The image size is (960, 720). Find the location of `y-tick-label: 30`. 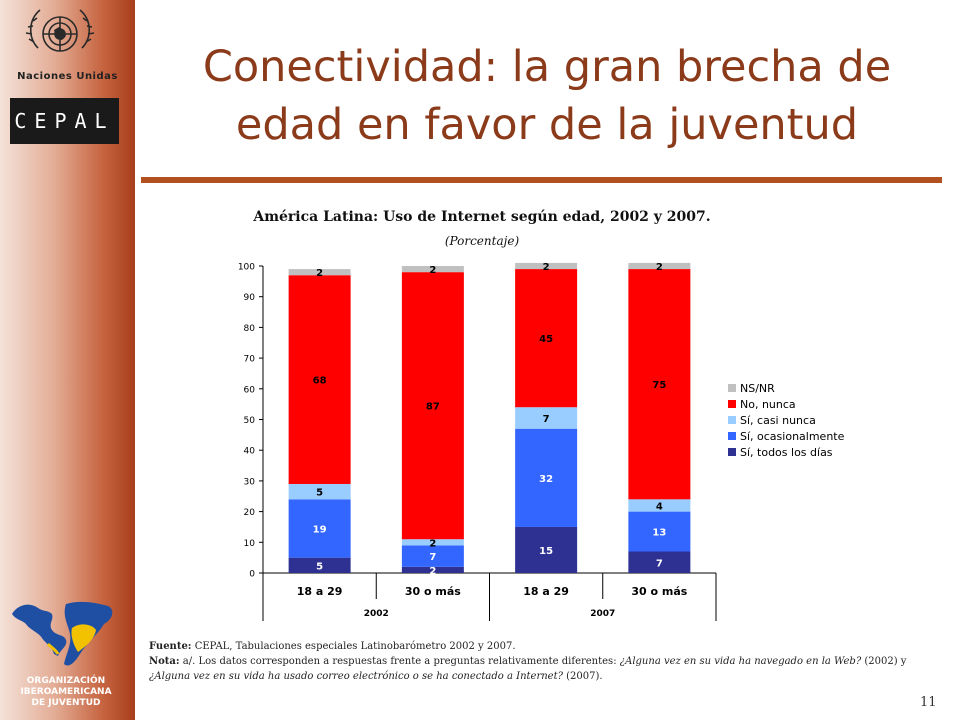

y-tick-label: 30 is located at coordinates (250, 482).